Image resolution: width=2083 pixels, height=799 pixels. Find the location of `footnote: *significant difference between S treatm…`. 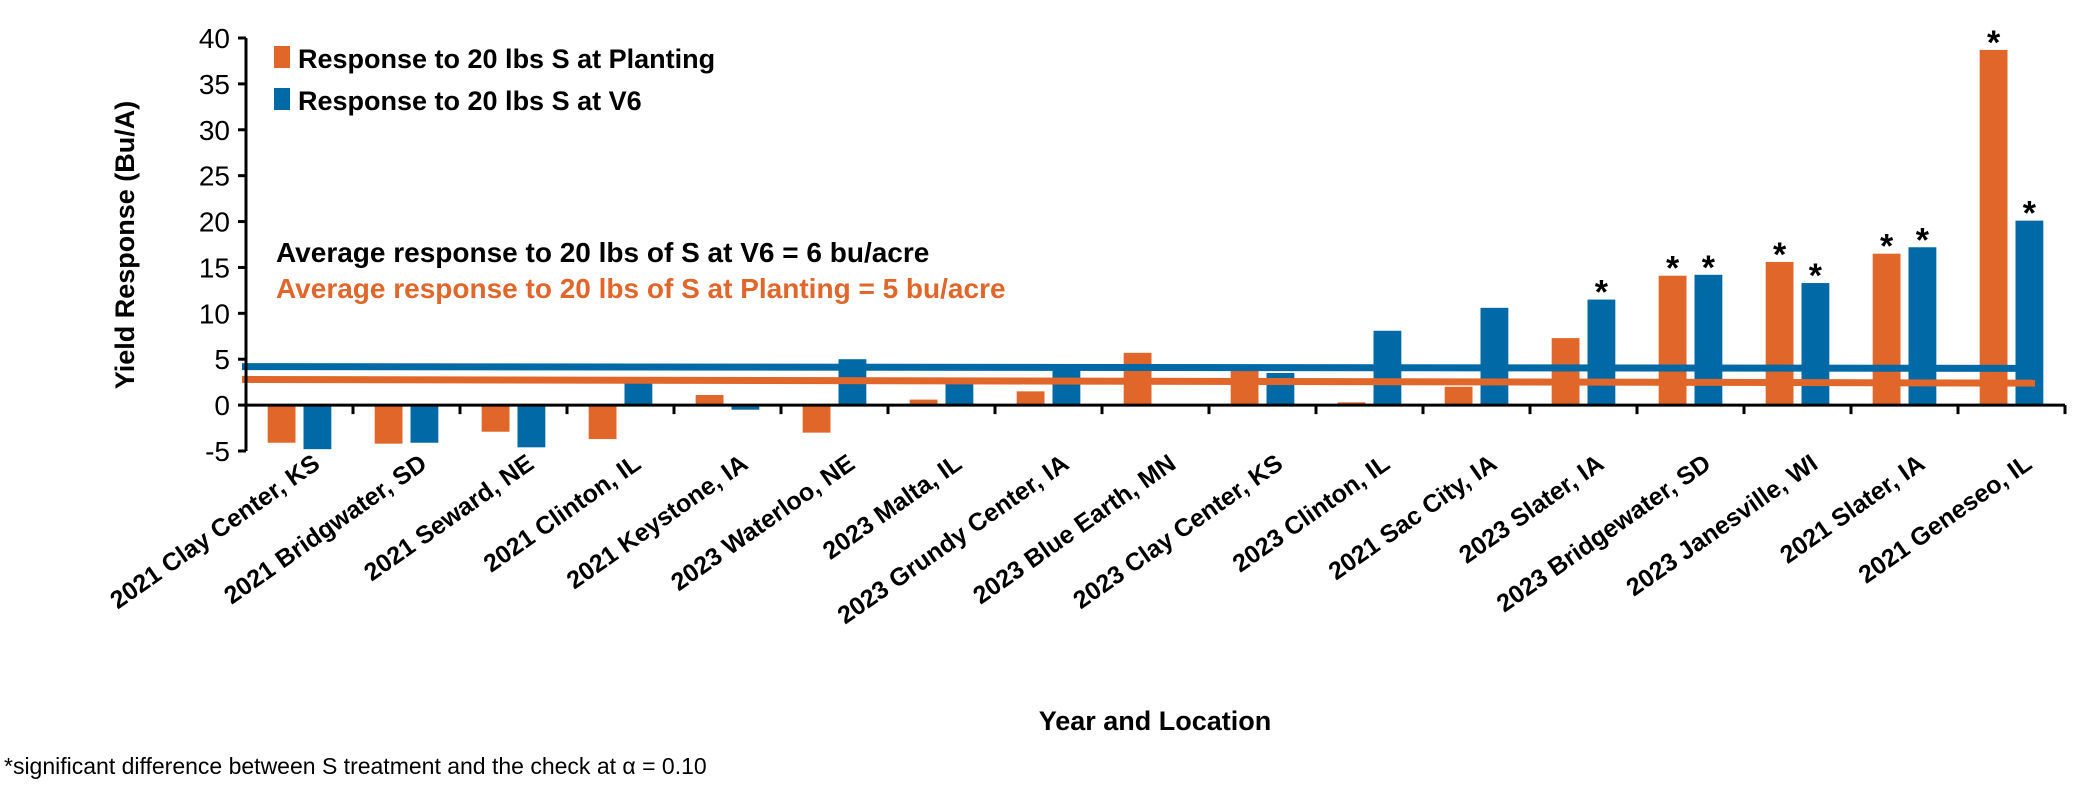

footnote: *significant difference between S treatm… is located at coordinates (355, 766).